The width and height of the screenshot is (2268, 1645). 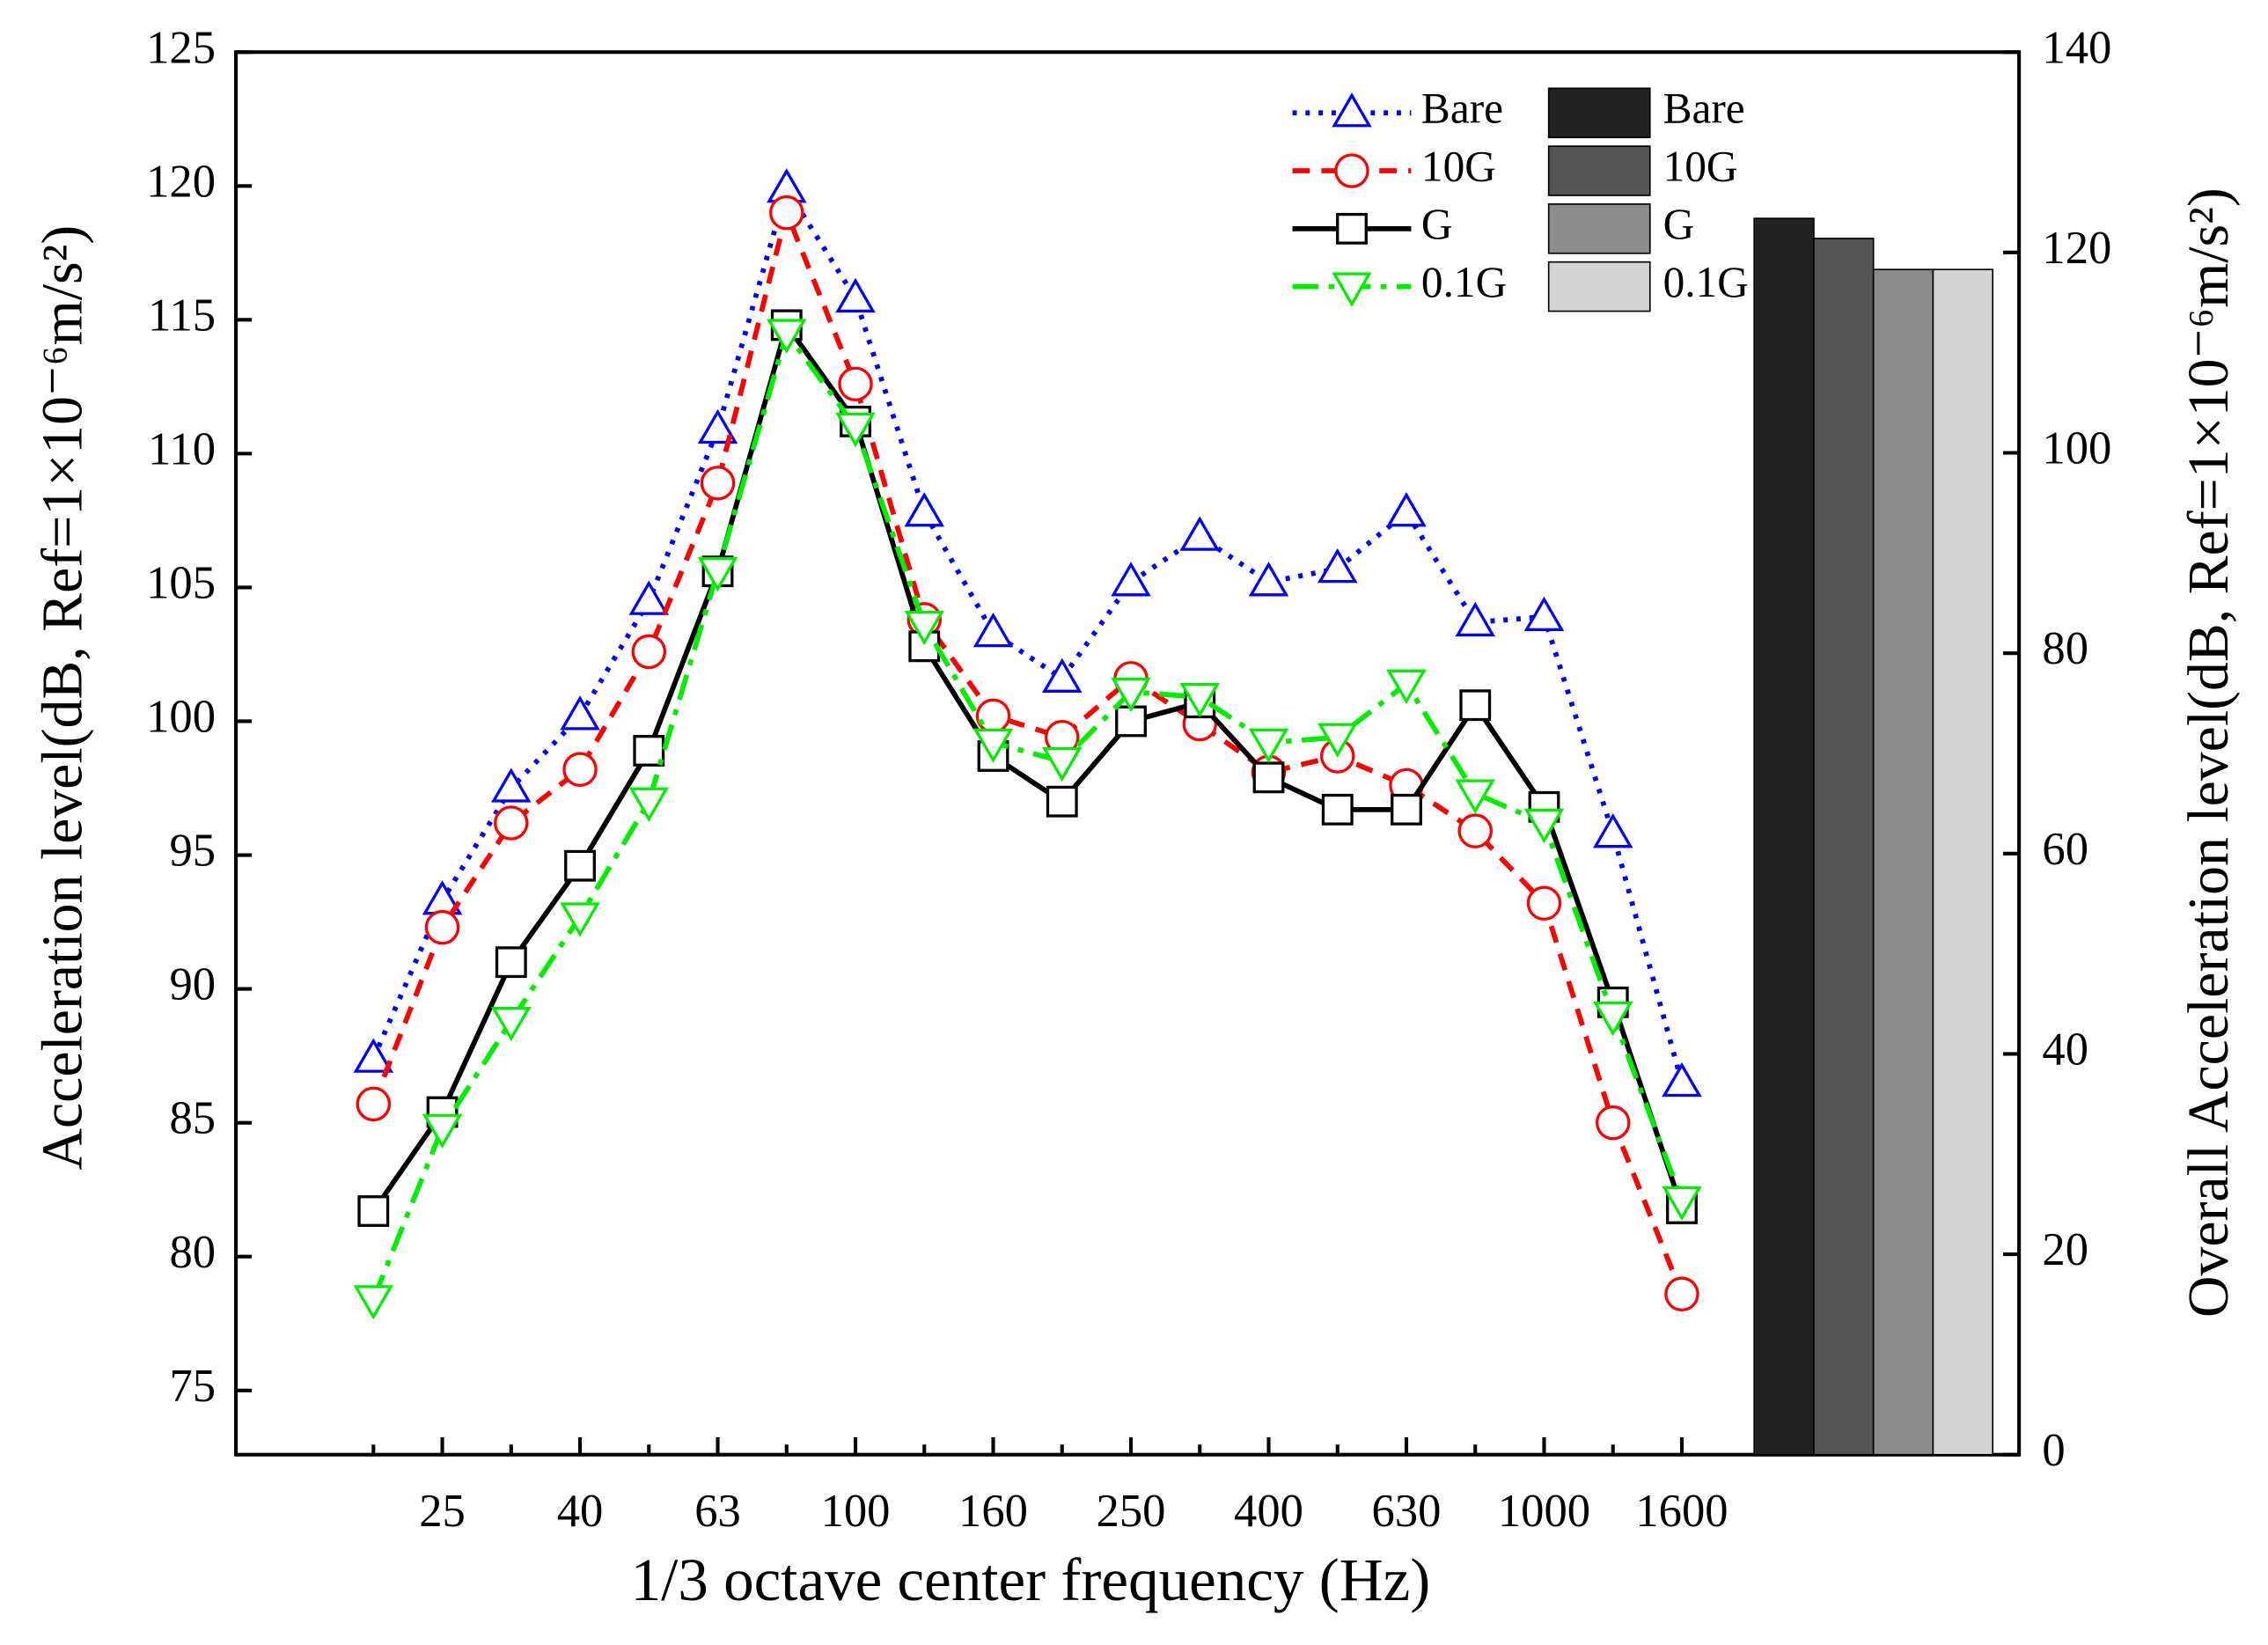 What do you see at coordinates (192, 984) in the screenshot?
I see `y-tick-label: 90` at bounding box center [192, 984].